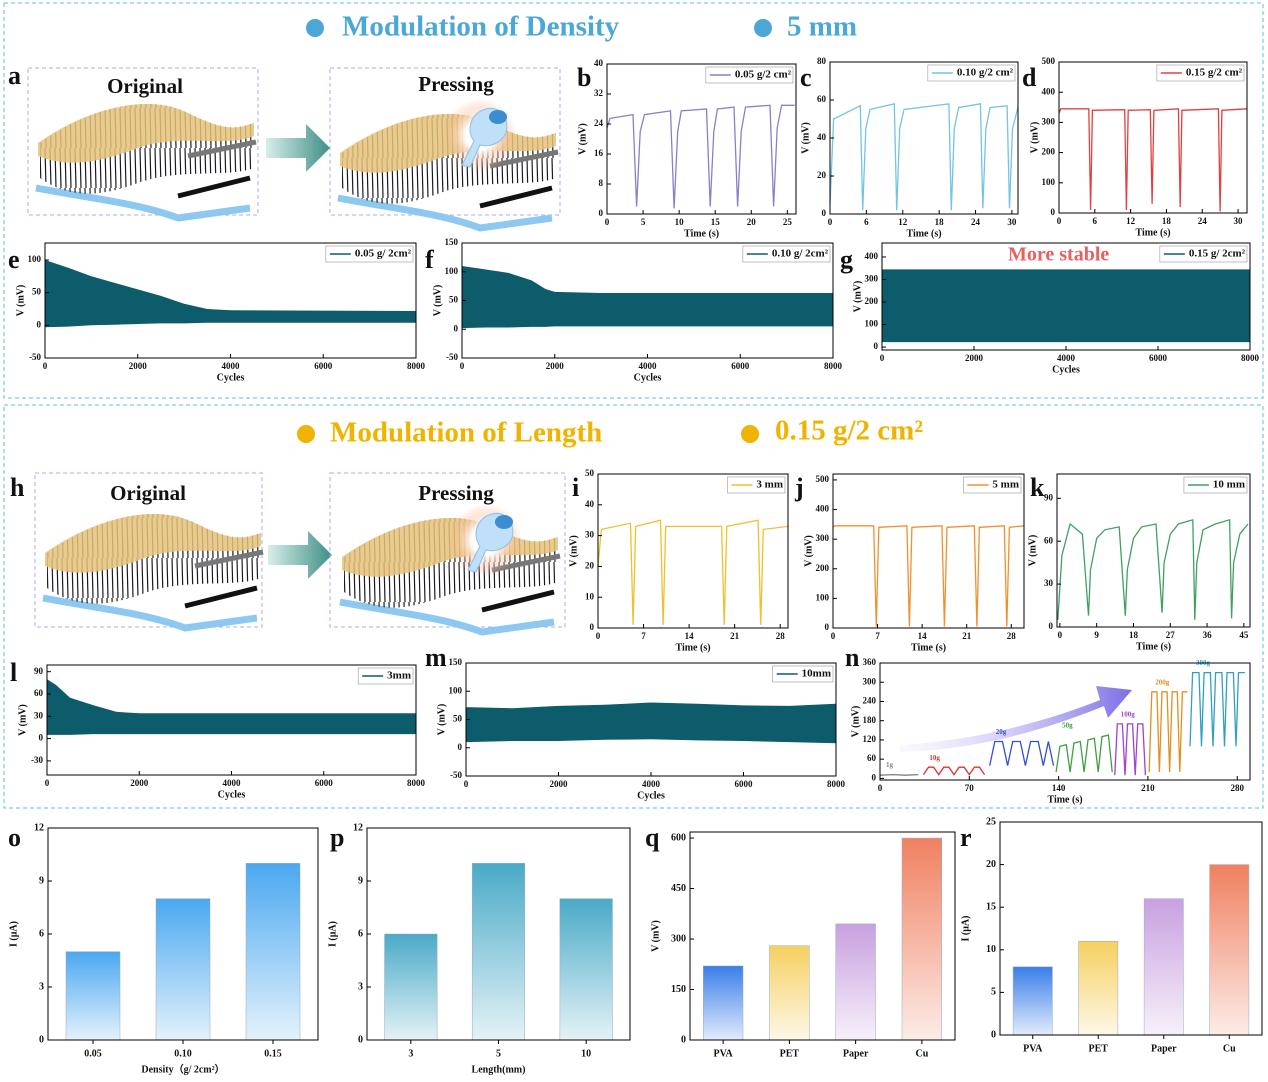  I want to click on x-tick-label: 24, so click(1203, 221).